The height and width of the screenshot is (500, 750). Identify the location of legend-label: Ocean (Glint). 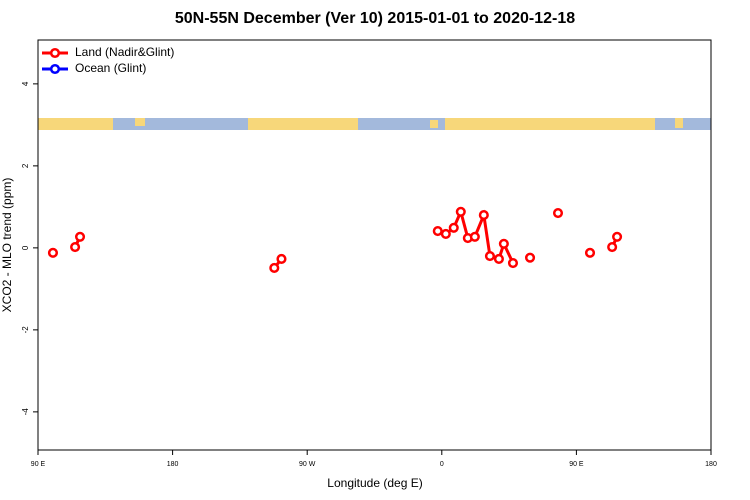
(110, 68).